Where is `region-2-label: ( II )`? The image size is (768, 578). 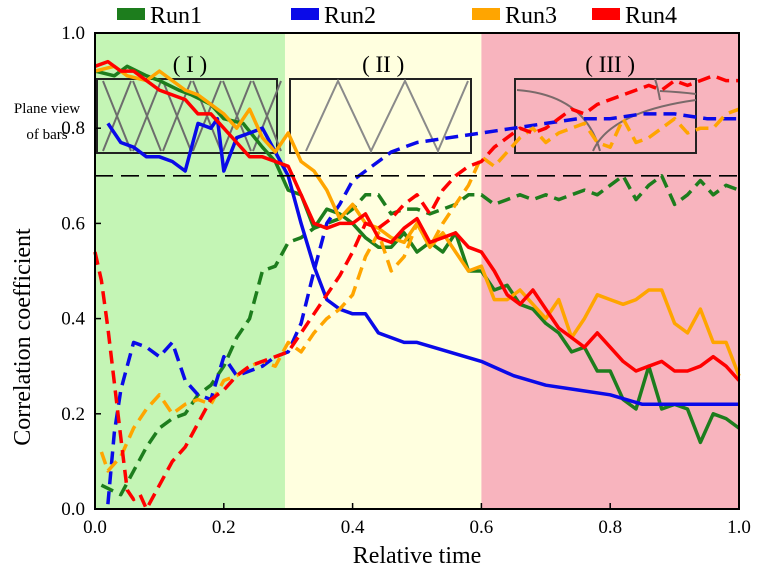
region-2-label: ( II ) is located at coordinates (383, 64).